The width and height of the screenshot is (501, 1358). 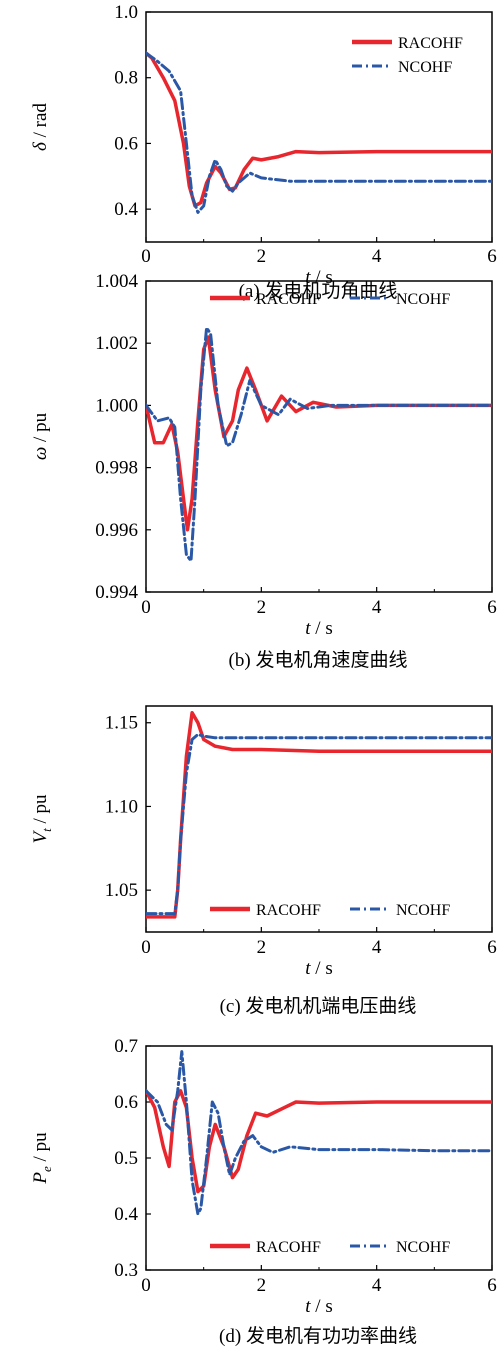 I want to click on y-tick-label: 0.7, so click(x=126, y=1046).